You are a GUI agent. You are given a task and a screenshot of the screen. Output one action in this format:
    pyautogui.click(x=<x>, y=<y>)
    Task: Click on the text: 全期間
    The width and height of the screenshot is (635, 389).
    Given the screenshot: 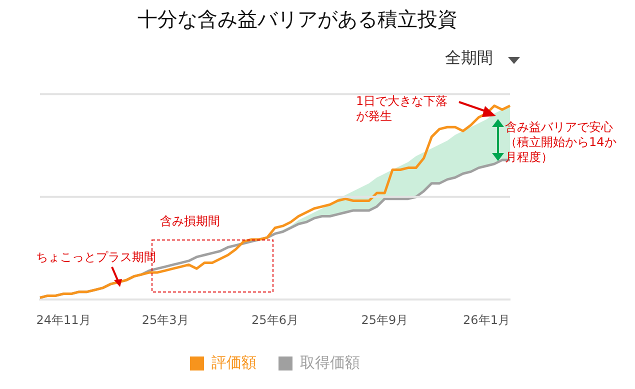 What is the action you would take?
    pyautogui.click(x=469, y=58)
    